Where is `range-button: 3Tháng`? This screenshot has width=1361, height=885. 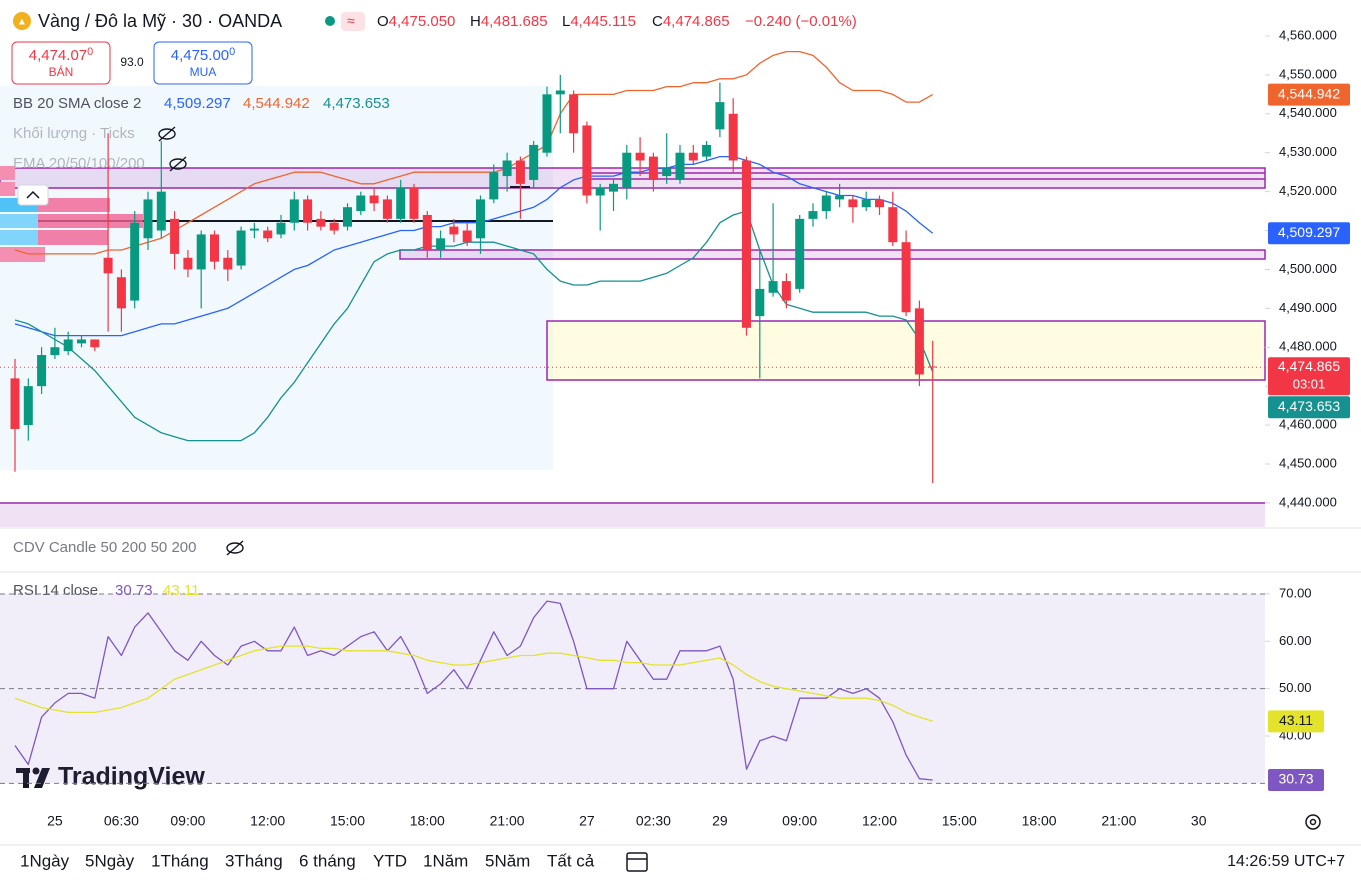
range-button: 3Tháng is located at coordinates (254, 860).